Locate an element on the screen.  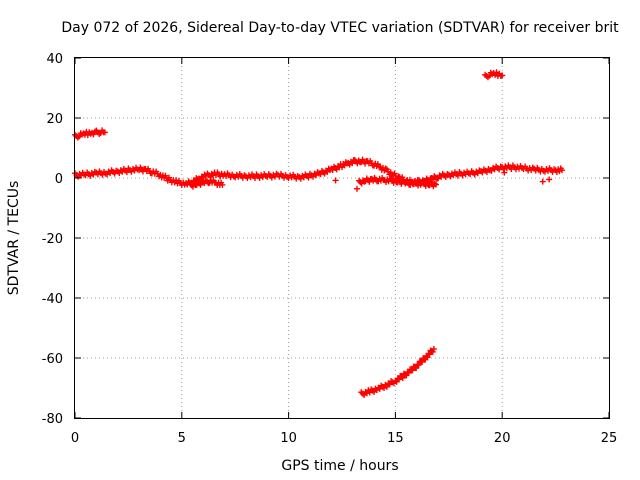
y-tick-label: -60 is located at coordinates (52, 359).